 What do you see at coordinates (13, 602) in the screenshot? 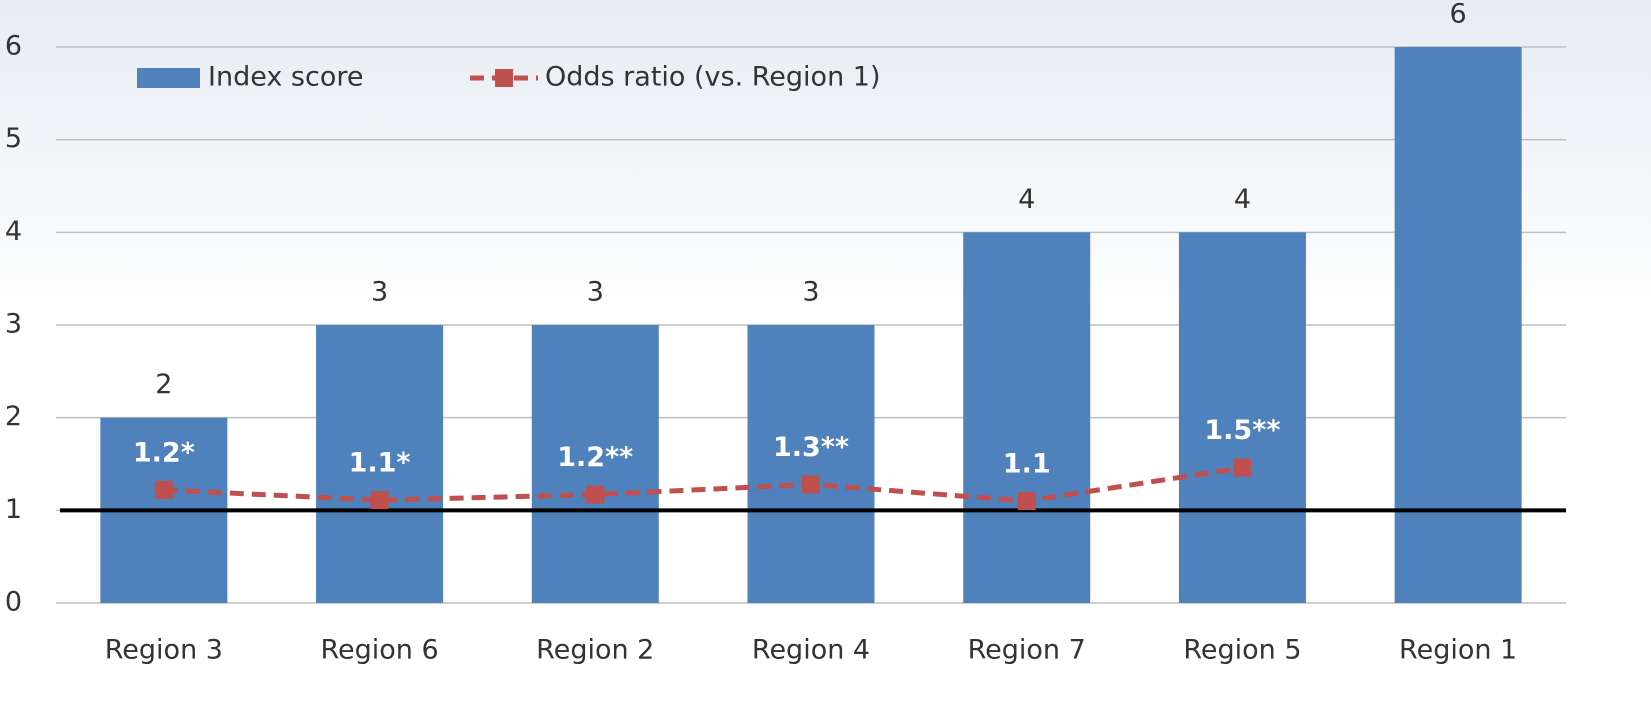
I see `y-tick-label: 0` at bounding box center [13, 602].